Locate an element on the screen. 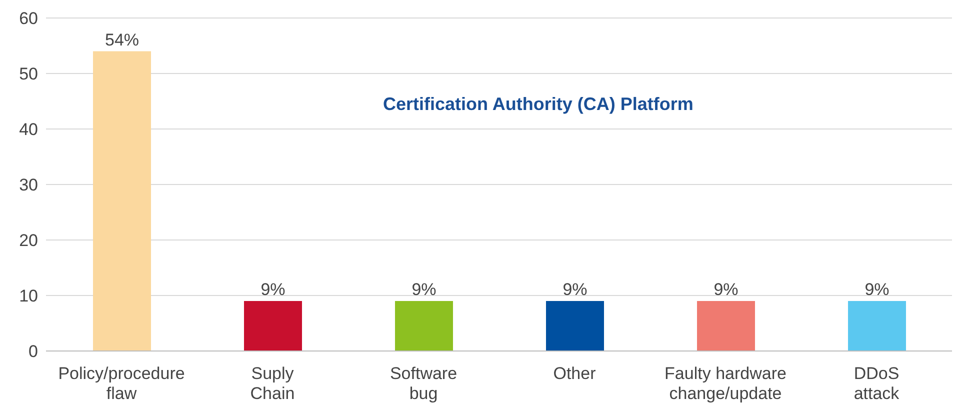 This screenshot has width=970, height=419. x-tick-label: Faulty hardware change/update is located at coordinates (725, 383).